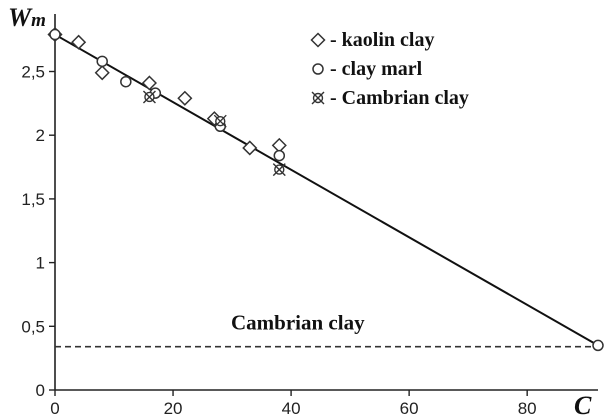 This screenshot has height=419, width=604. Describe the element at coordinates (583, 405) in the screenshot. I see `x-axis-title: C` at that location.